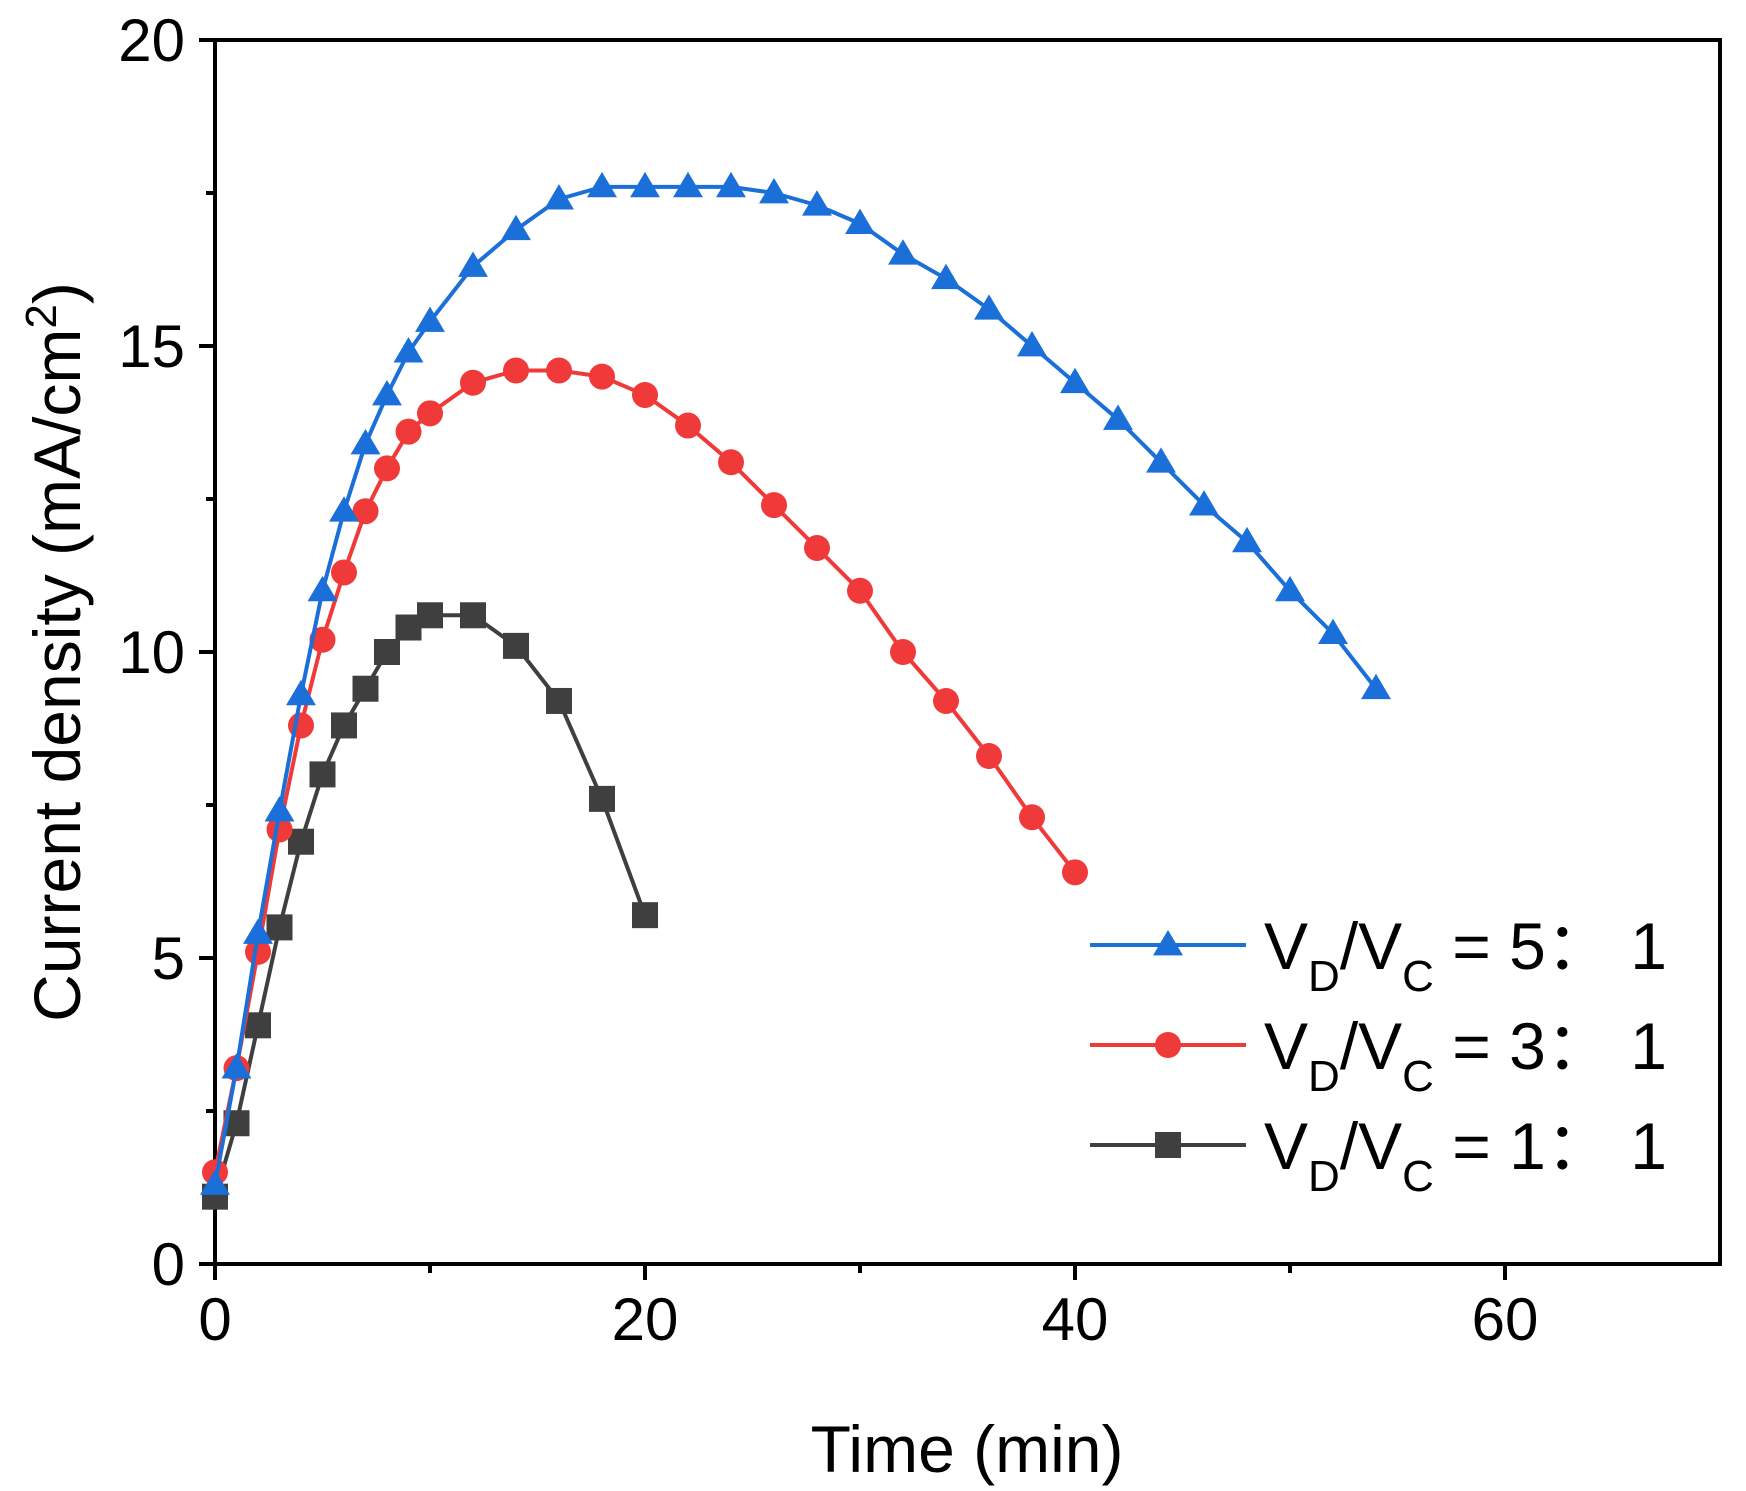 The image size is (1746, 1491). Describe the element at coordinates (1505, 1319) in the screenshot. I see `x-tick-label: 60` at that location.